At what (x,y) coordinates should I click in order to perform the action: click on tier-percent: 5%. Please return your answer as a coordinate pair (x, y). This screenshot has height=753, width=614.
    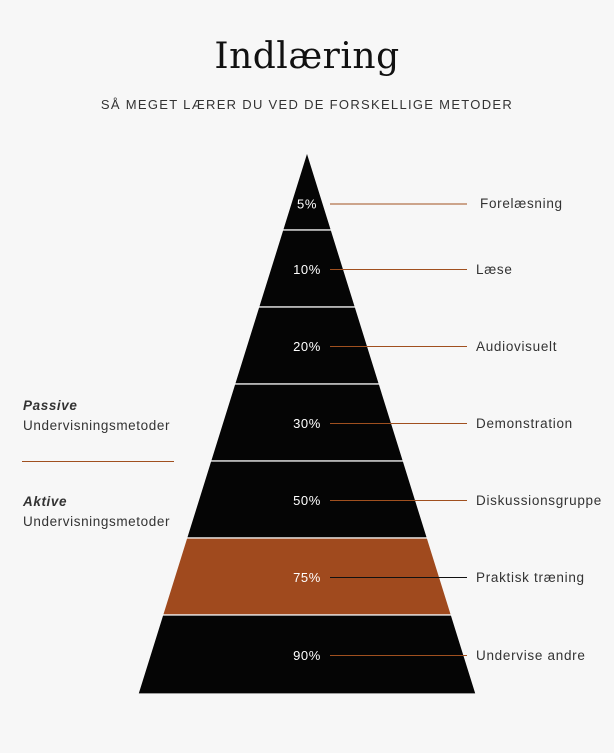
    Looking at the image, I should click on (307, 204).